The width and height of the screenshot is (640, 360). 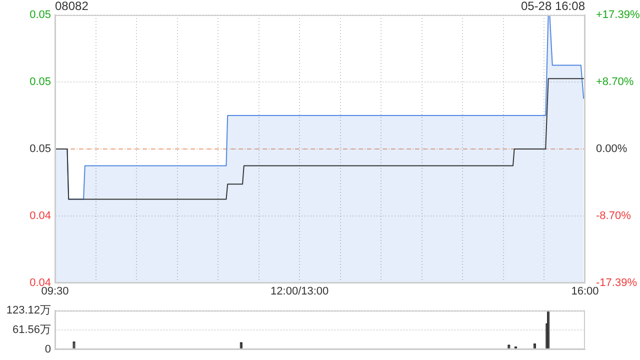 I want to click on text: 05-28 16:08, so click(x=552, y=6).